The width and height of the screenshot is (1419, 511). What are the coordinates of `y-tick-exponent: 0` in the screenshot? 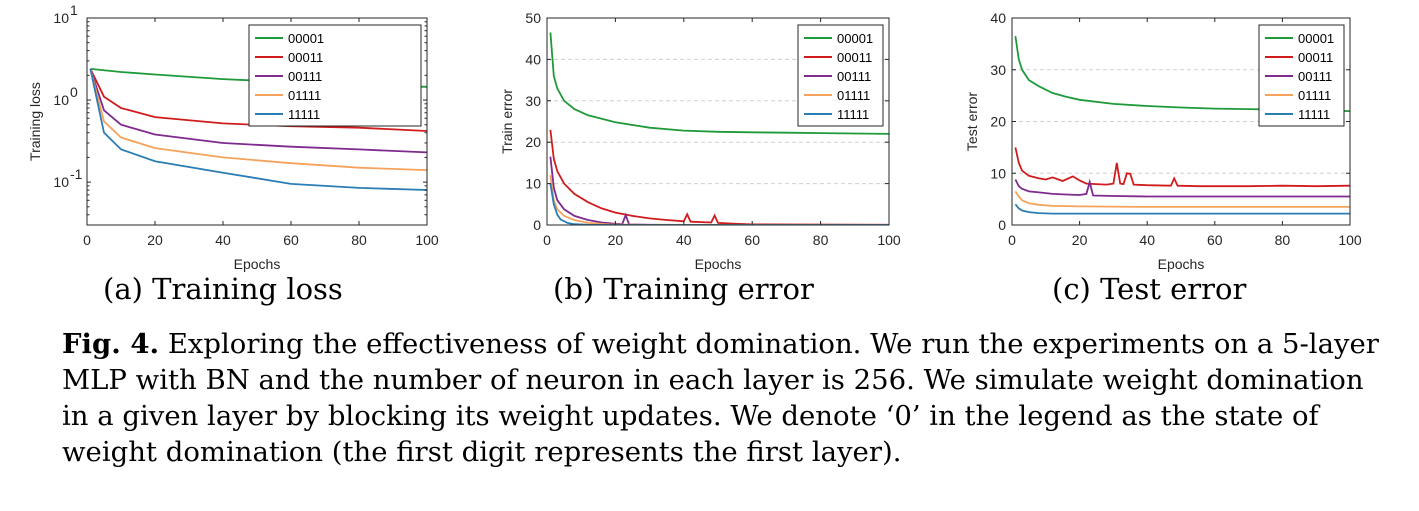 It's located at (74, 92).